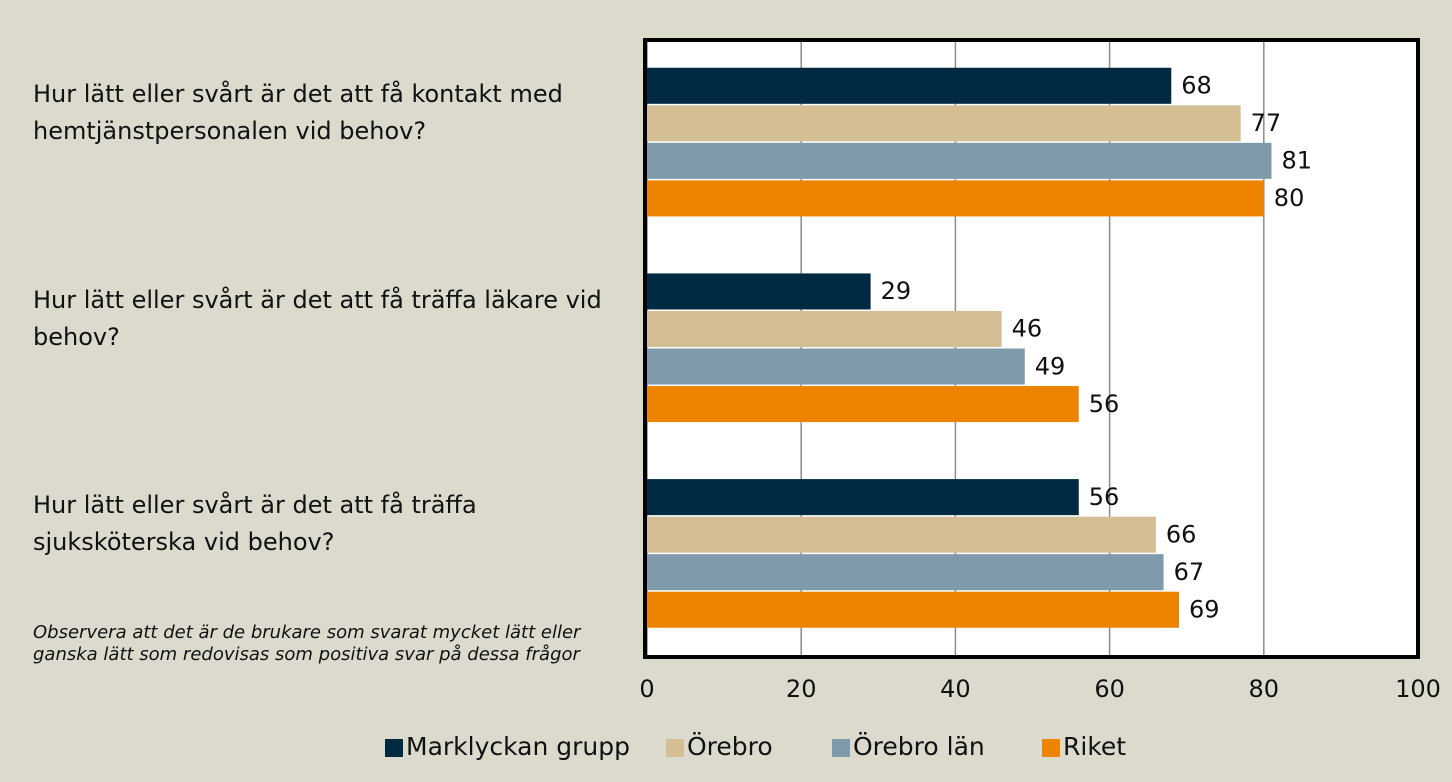 This screenshot has height=782, width=1452. What do you see at coordinates (1264, 689) in the screenshot?
I see `x-tick-label: 80` at bounding box center [1264, 689].